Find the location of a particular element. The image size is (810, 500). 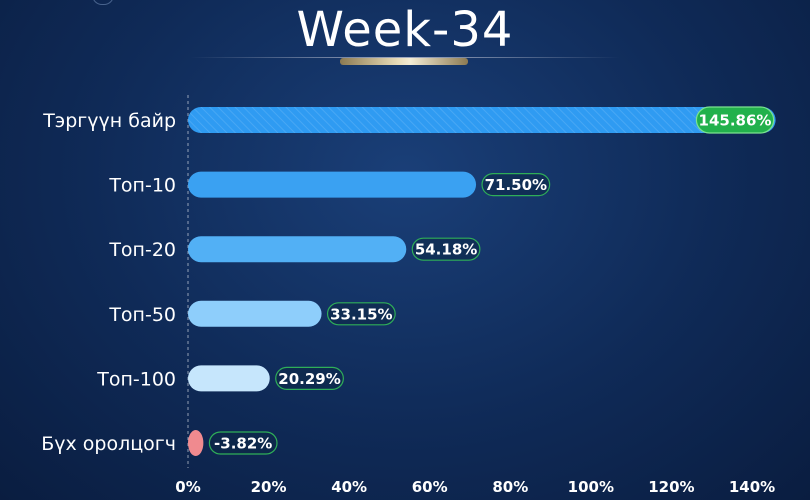

value-label: 71.50% is located at coordinates (516, 185).